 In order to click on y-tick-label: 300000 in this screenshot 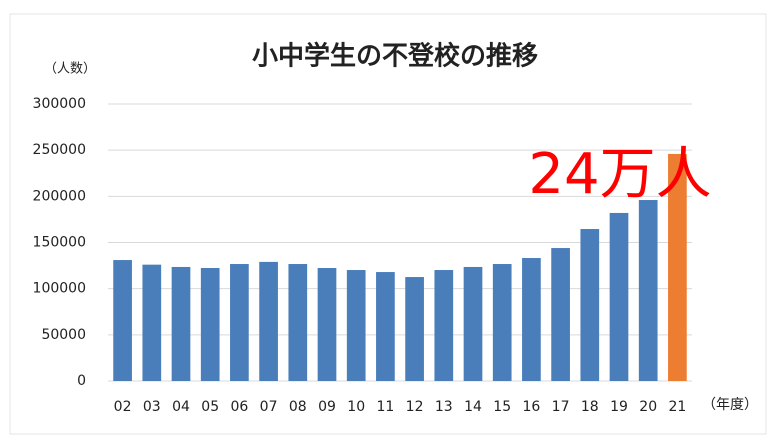, I will do `click(59, 104)`.